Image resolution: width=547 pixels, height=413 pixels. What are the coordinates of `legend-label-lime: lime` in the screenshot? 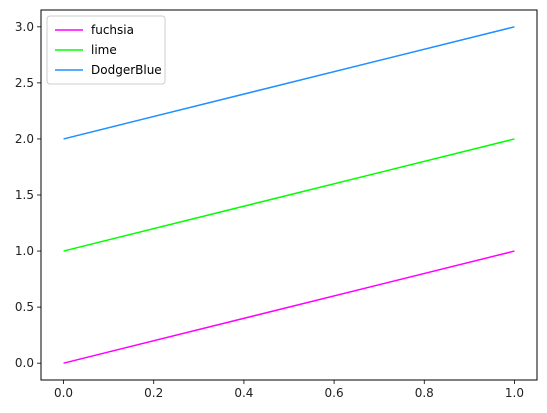 It's located at (104, 50).